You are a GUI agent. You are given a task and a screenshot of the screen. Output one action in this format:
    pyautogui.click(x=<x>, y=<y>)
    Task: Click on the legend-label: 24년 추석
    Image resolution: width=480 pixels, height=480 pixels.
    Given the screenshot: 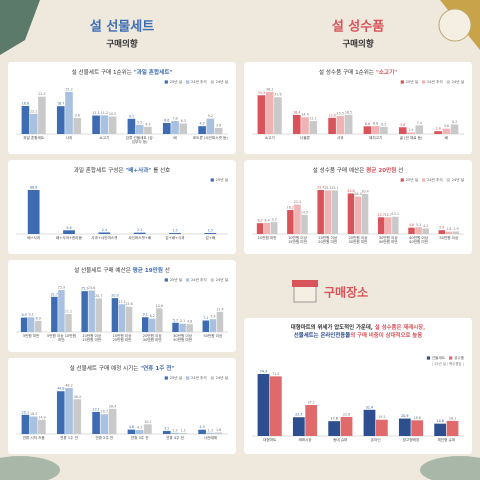 What is the action you would take?
    pyautogui.click(x=199, y=279)
    